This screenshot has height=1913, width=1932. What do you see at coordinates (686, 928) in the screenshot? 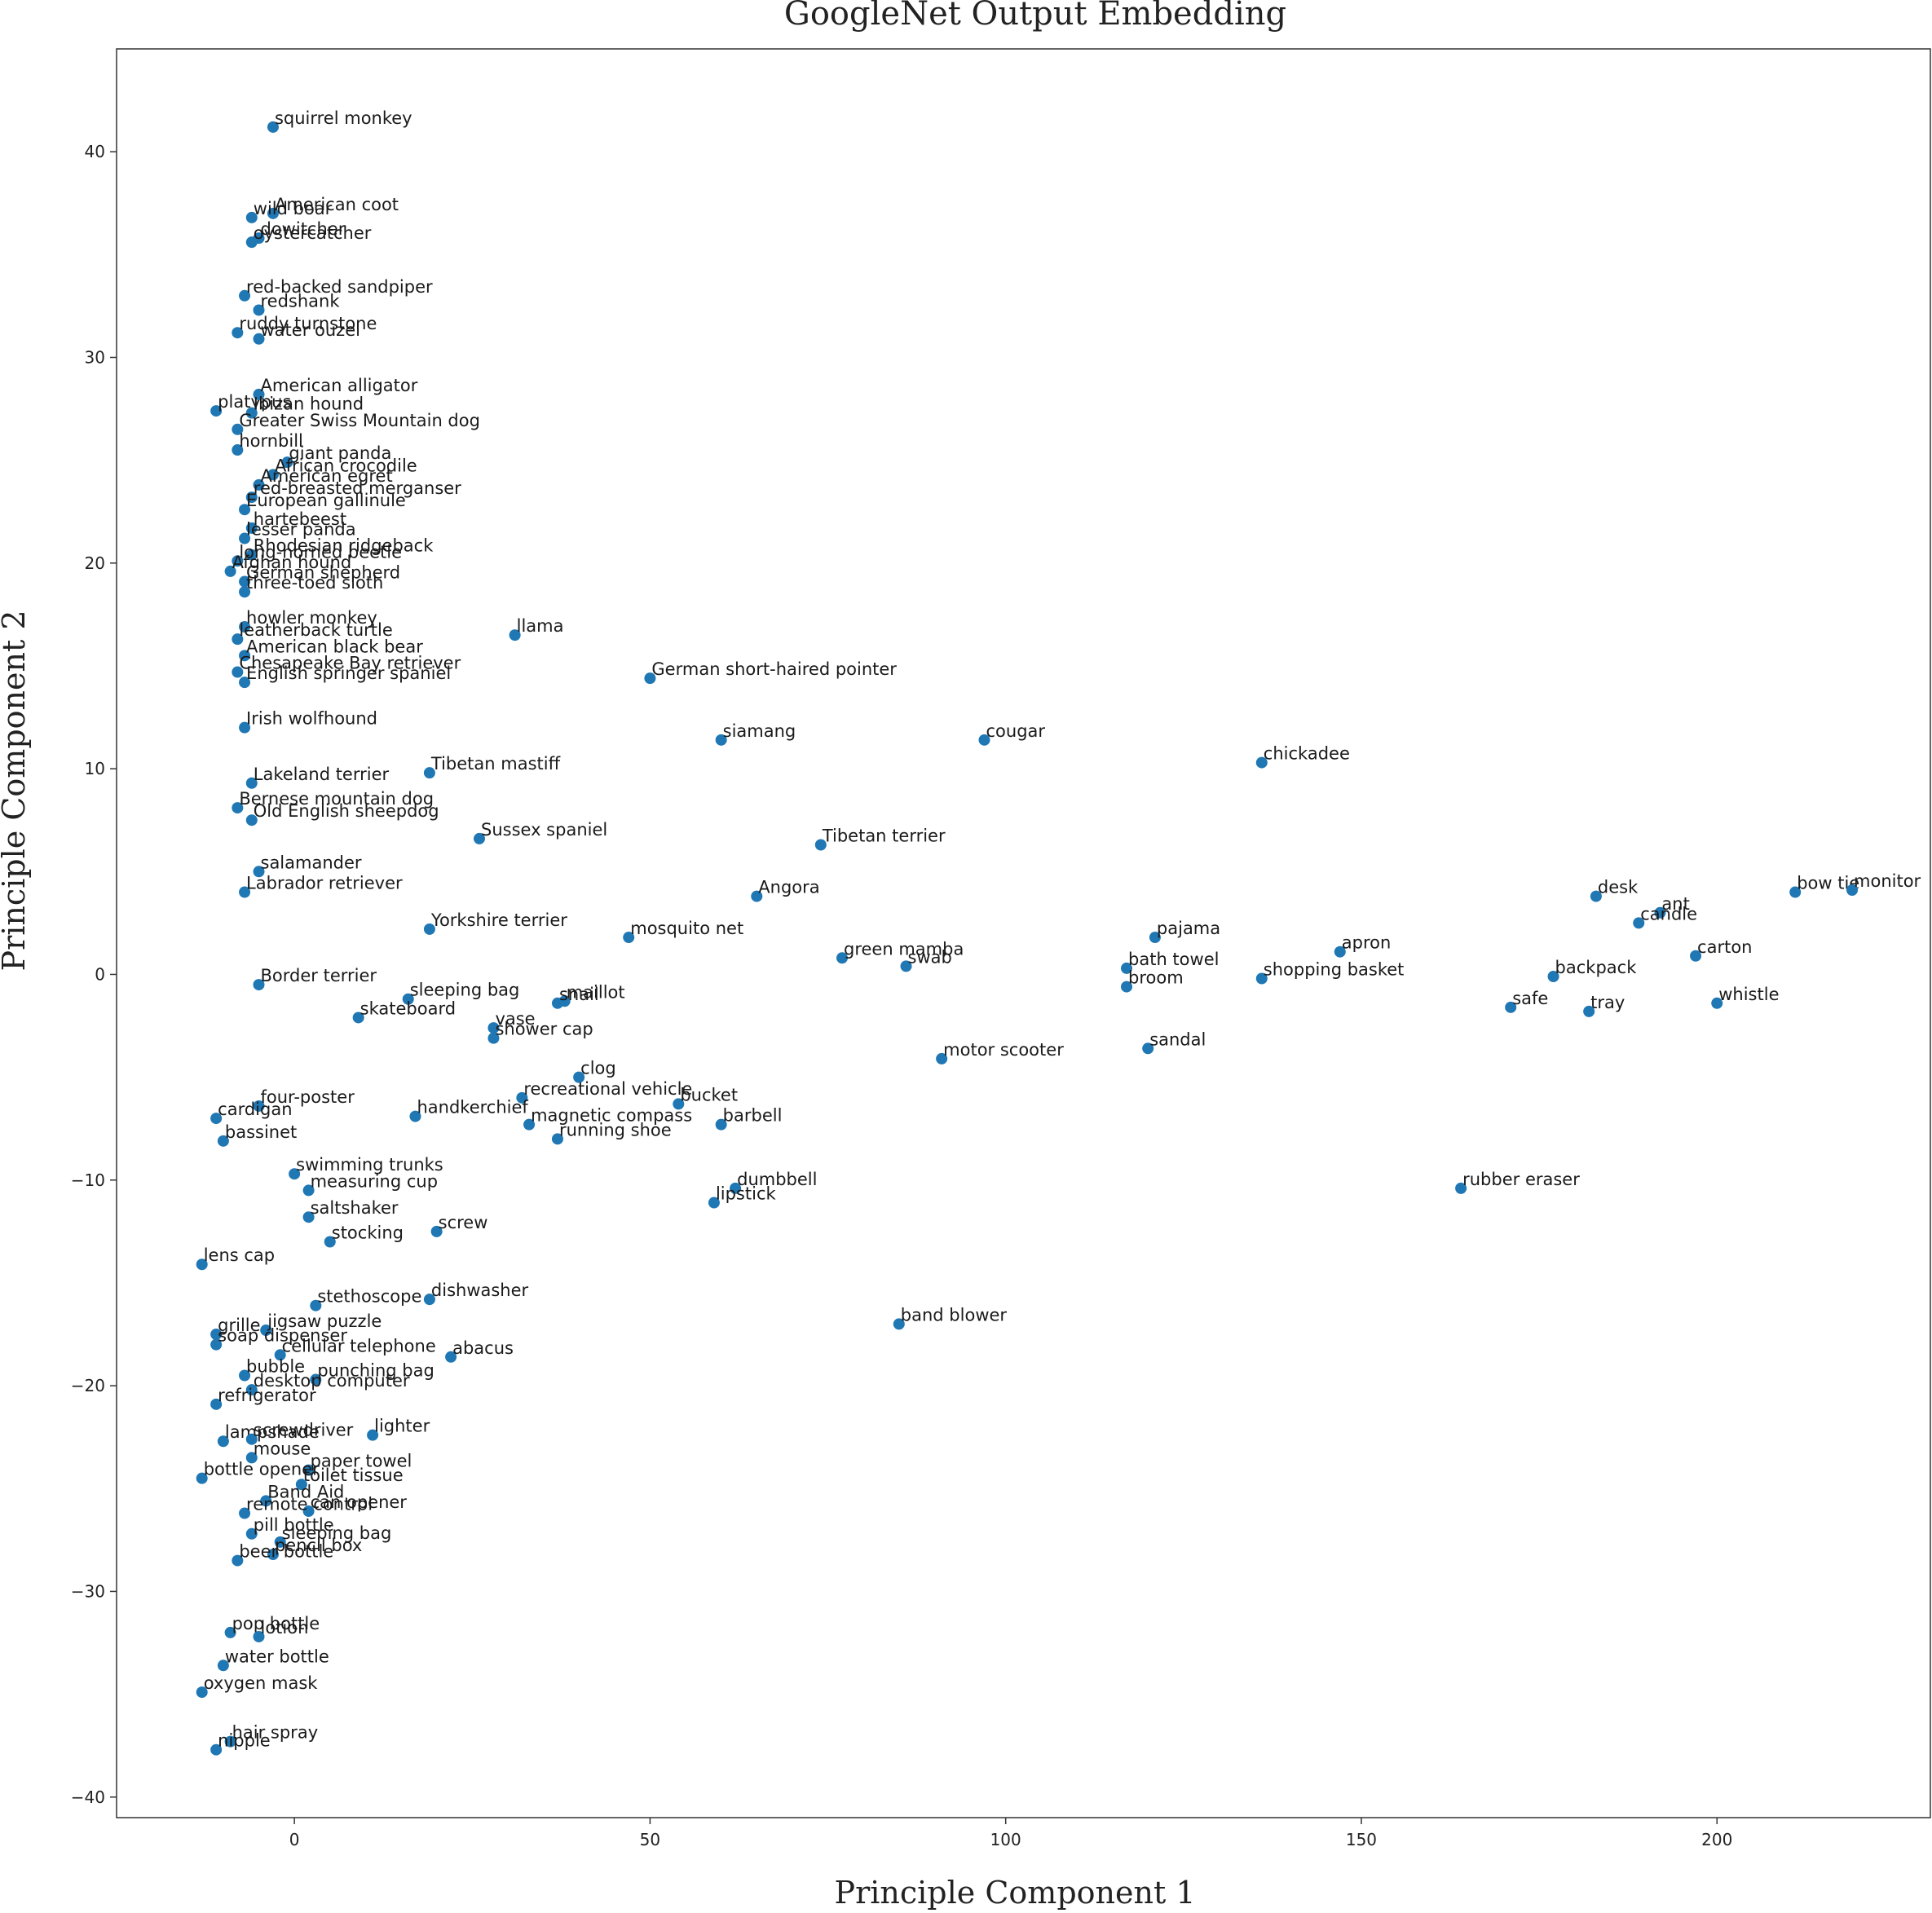
I see `data-point-label: mosquito net` at bounding box center [686, 928].